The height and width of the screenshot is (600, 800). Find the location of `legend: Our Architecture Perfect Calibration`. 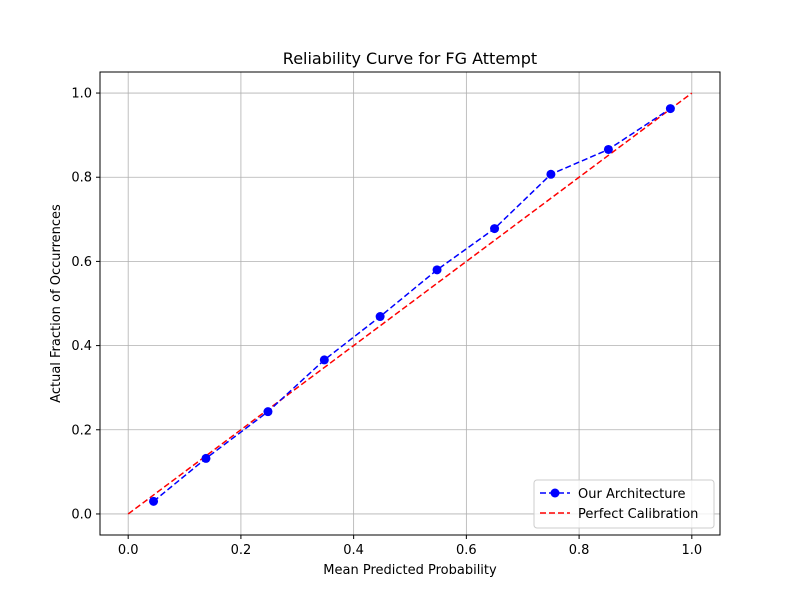

legend: Our Architecture Perfect Calibration is located at coordinates (624, 504).